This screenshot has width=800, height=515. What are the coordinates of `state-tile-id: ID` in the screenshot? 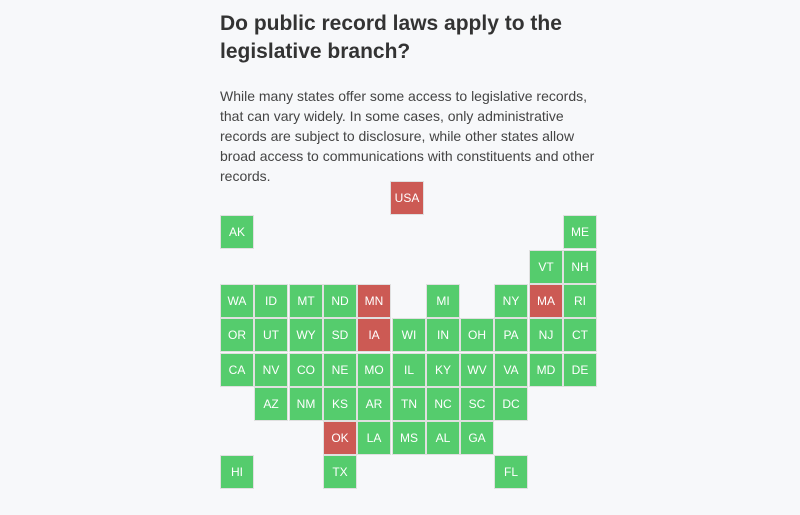 It's located at (271, 301).